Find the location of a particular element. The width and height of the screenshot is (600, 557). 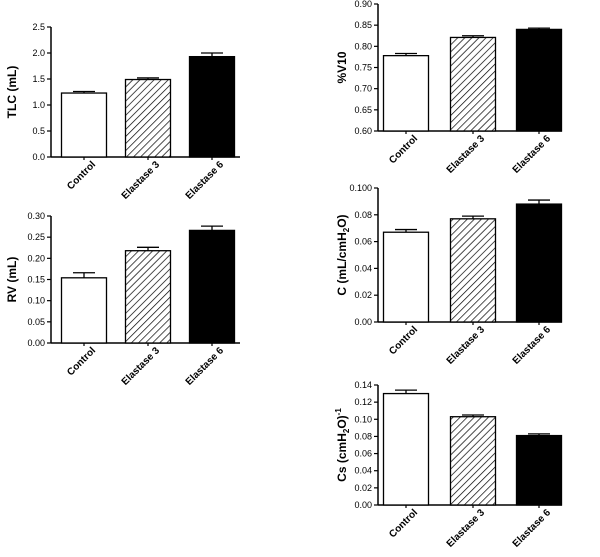

y-tick-label: 2.0 is located at coordinates (38, 53).